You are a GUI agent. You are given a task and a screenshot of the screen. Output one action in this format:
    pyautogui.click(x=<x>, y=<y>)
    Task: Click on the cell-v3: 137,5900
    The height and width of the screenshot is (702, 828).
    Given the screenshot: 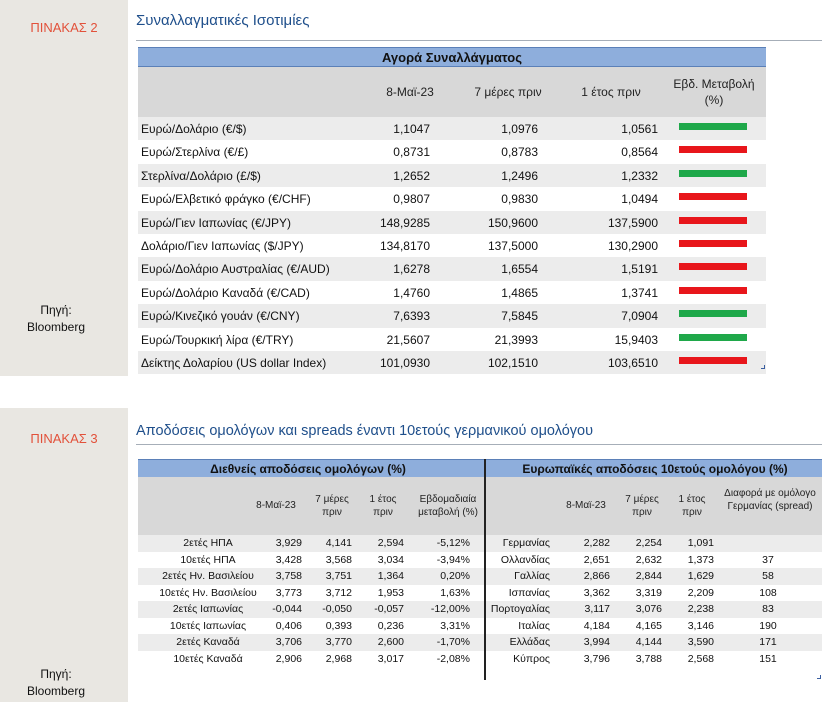 What is the action you would take?
    pyautogui.click(x=632, y=222)
    